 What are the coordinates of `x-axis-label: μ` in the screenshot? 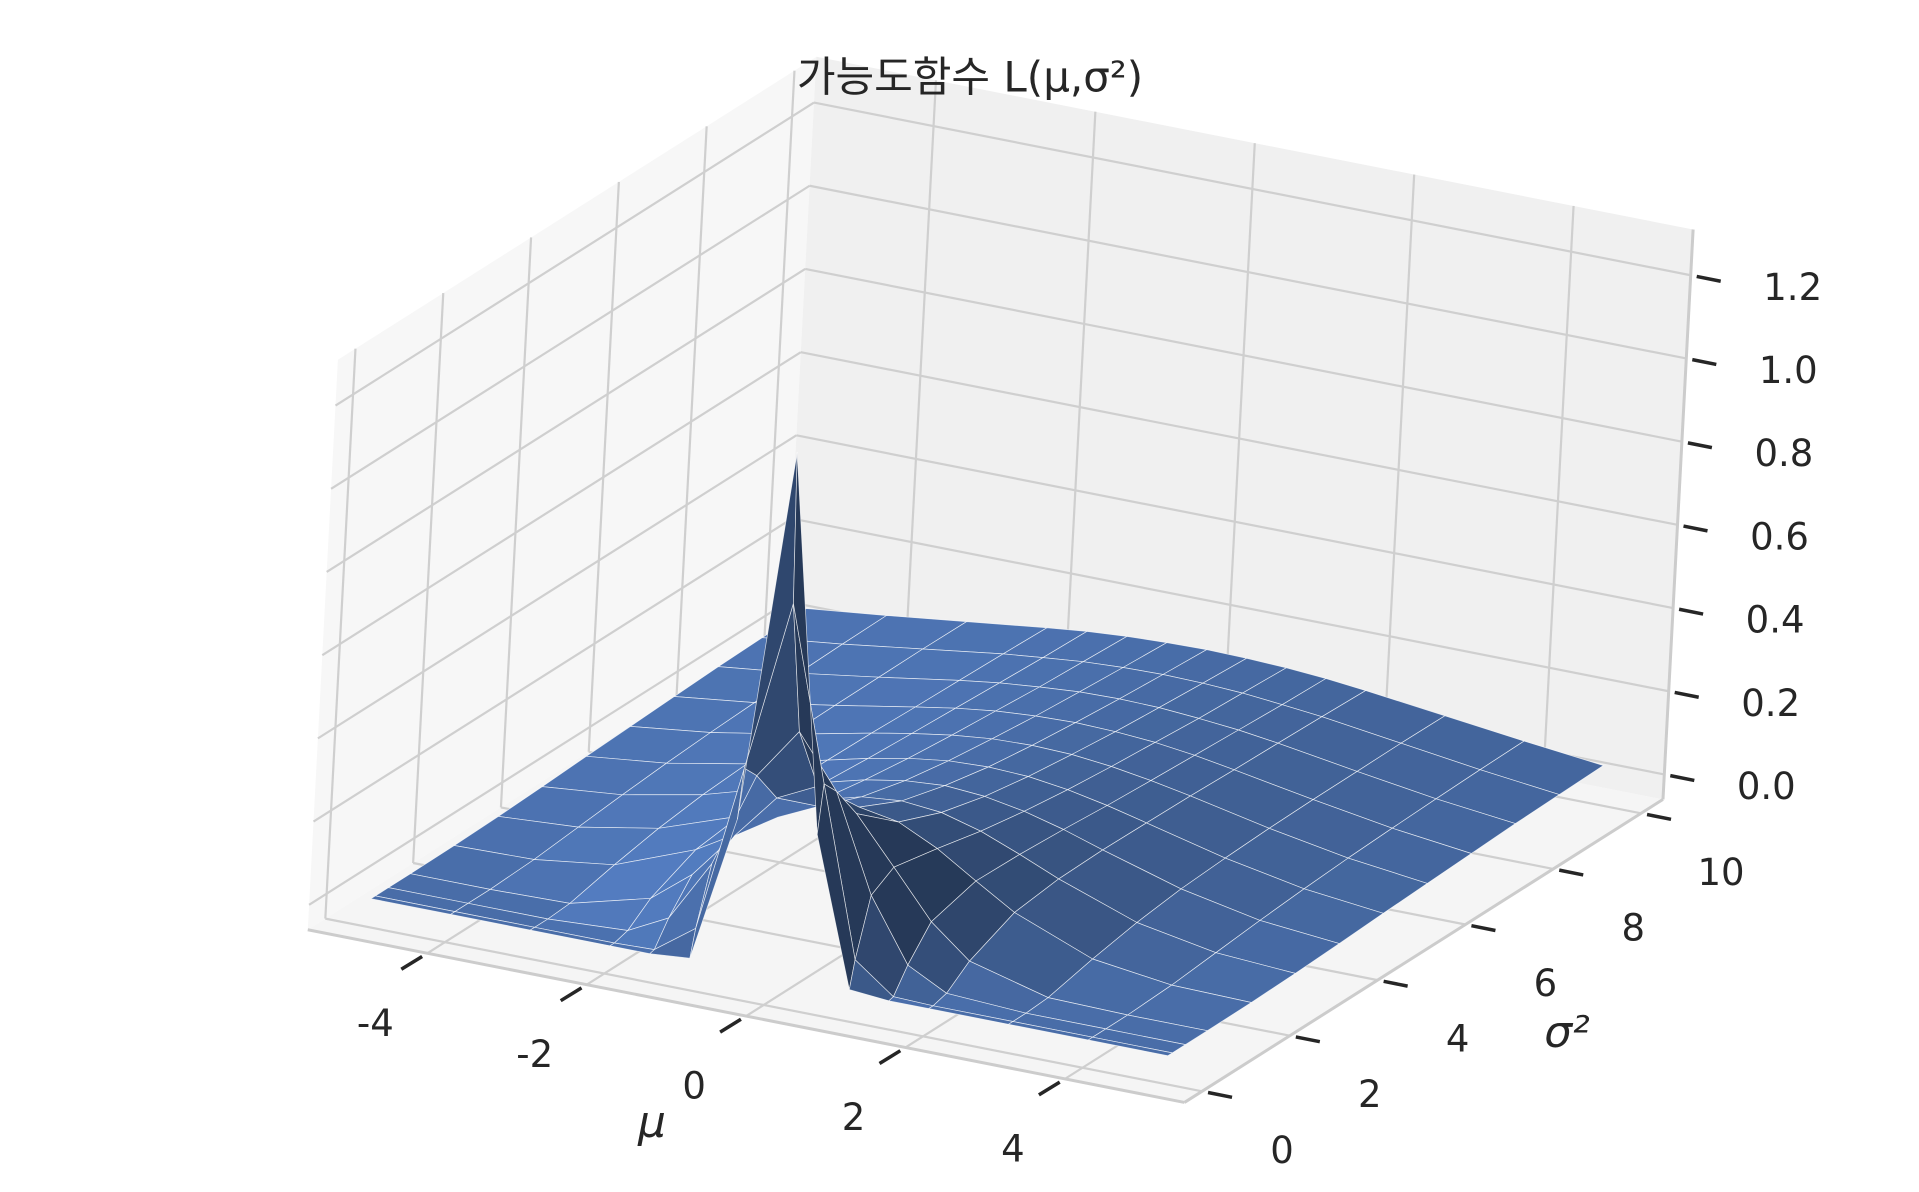 It's located at (651, 1122).